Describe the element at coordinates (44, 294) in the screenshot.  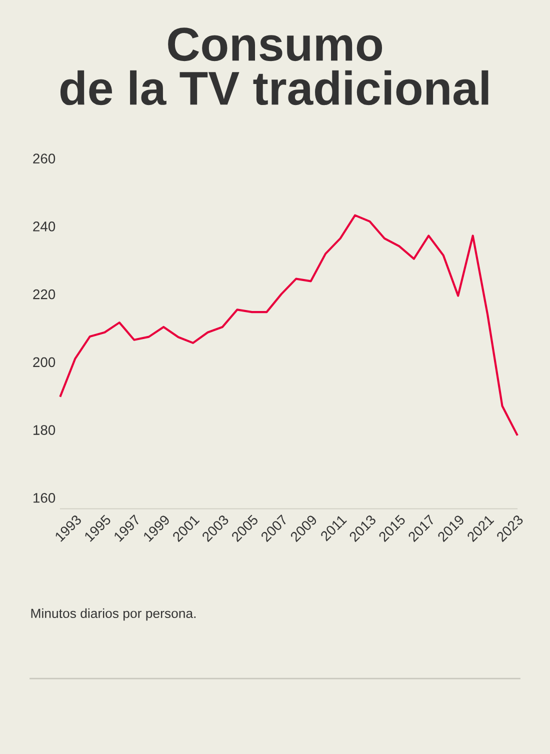
I see `y-tick-label: 220` at that location.